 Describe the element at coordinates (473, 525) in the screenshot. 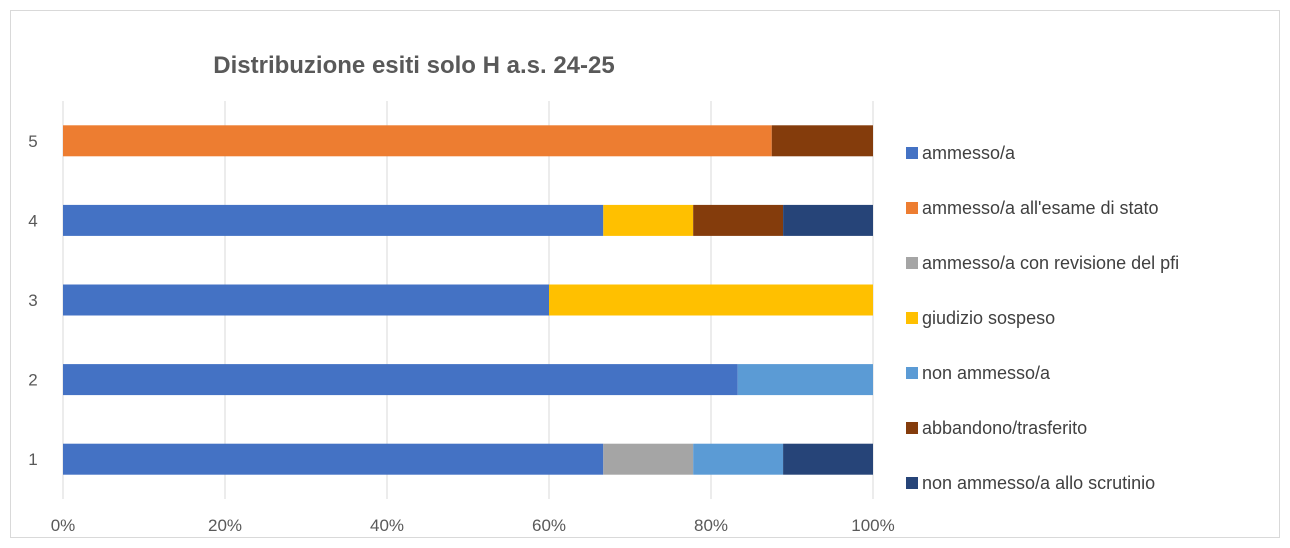

I see `x-tick-labels: 0% 20% 40% 60% 80% 100%` at that location.